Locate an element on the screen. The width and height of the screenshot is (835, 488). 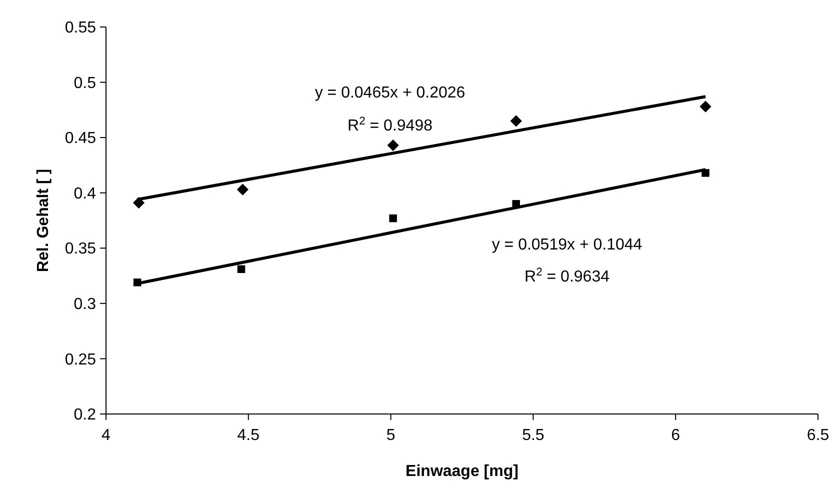
annotation: y = 0.0465x + 0.2026 is located at coordinates (390, 93).